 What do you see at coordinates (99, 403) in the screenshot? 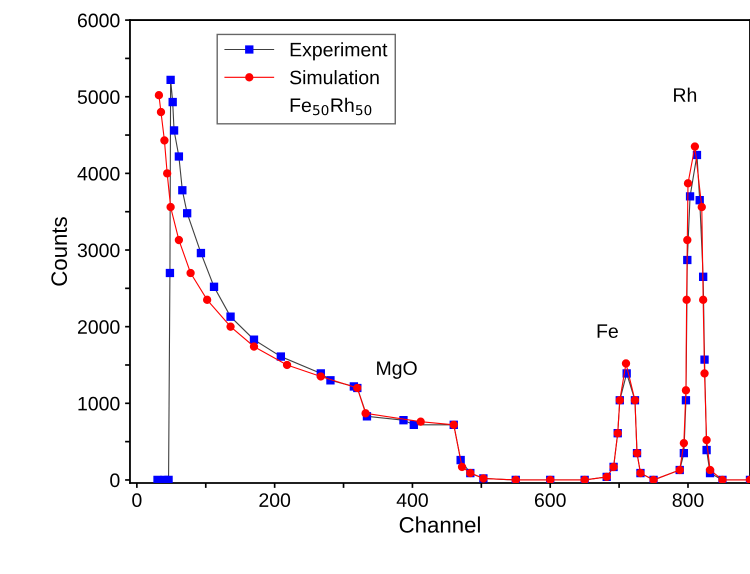
I see `y-tick-label: 1000` at bounding box center [99, 403].